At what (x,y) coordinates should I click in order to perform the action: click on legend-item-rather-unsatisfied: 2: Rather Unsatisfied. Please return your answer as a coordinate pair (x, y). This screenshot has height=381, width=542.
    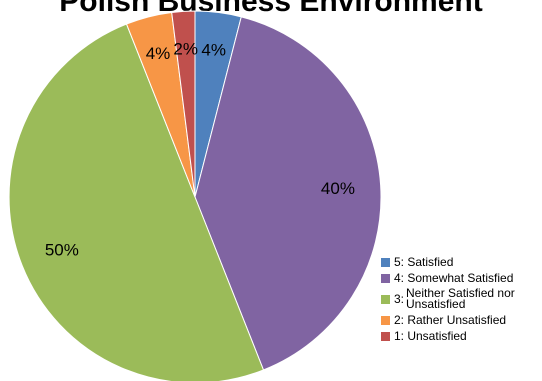
    Looking at the image, I should click on (448, 320).